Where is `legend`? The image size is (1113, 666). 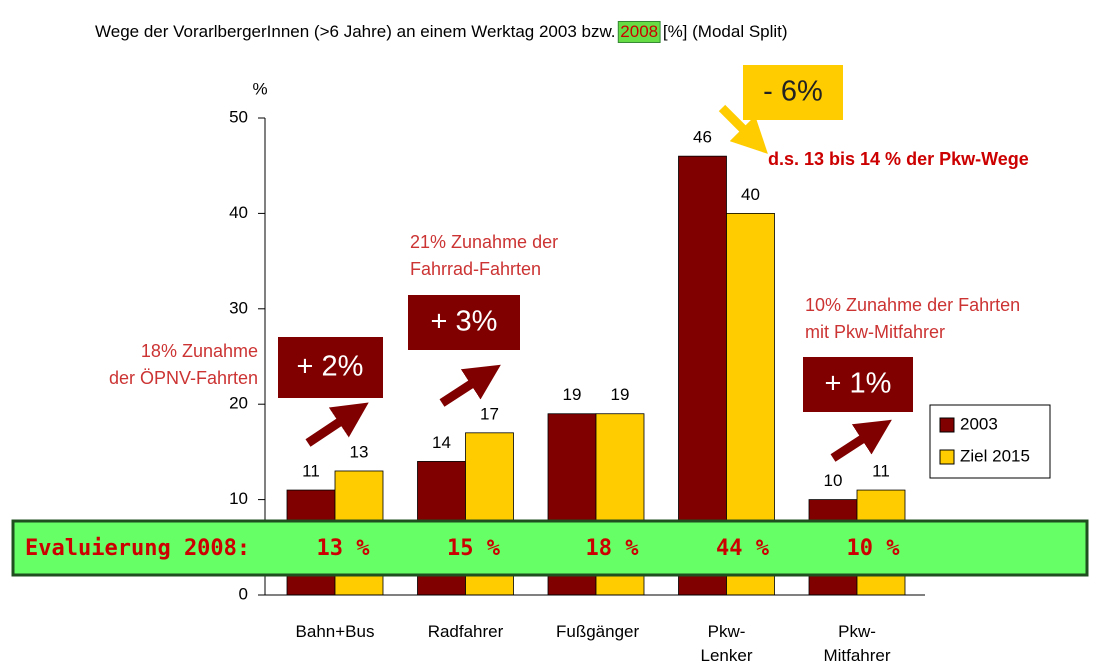
legend is located at coordinates (990, 441).